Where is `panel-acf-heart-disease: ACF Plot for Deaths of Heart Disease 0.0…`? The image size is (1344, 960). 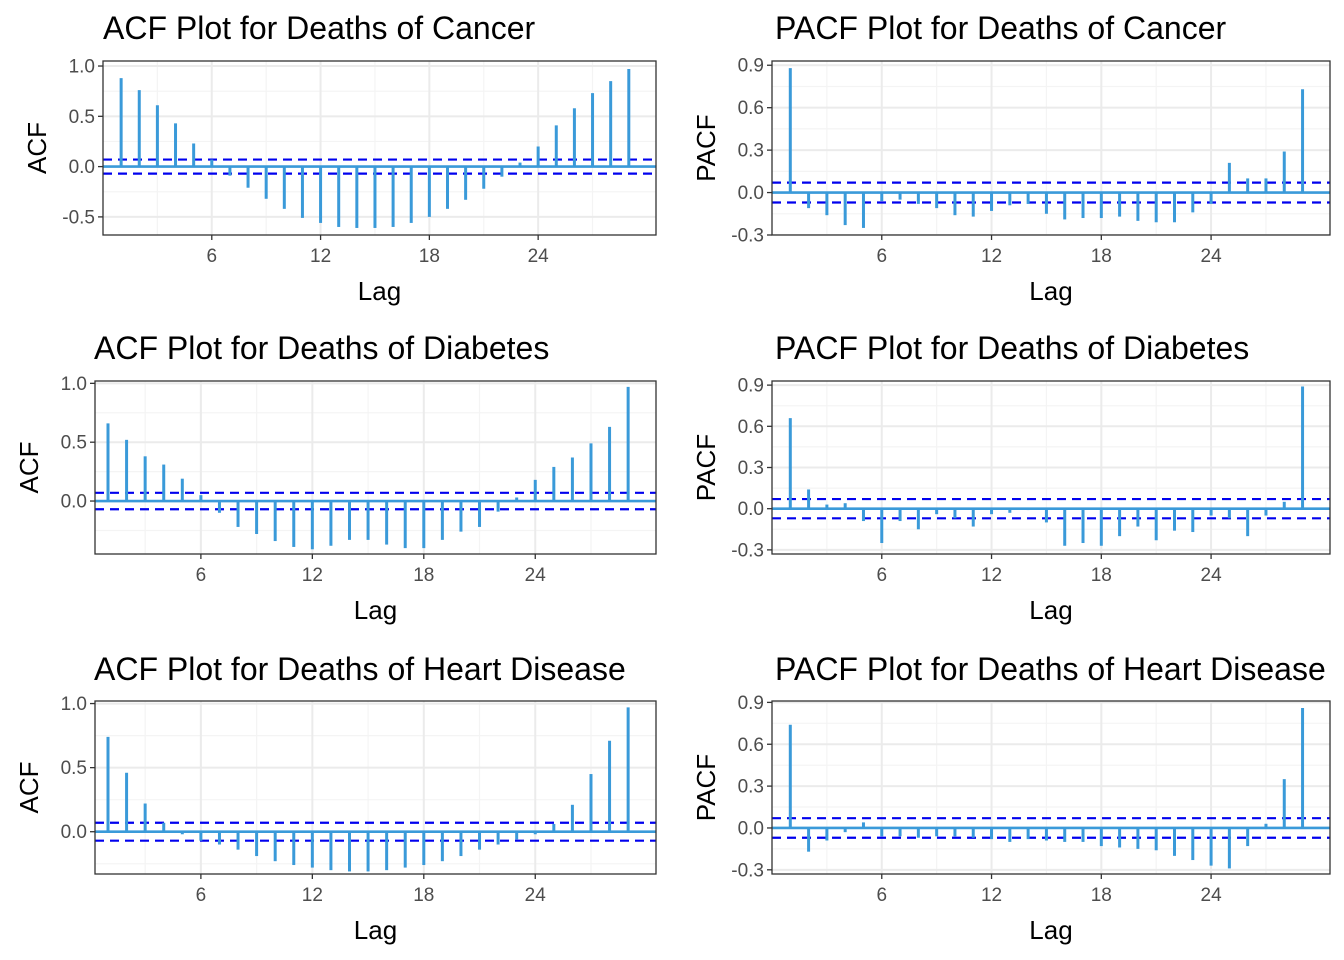
panel-acf-heart-disease: ACF Plot for Deaths of Heart Disease 0.0… is located at coordinates (335, 798).